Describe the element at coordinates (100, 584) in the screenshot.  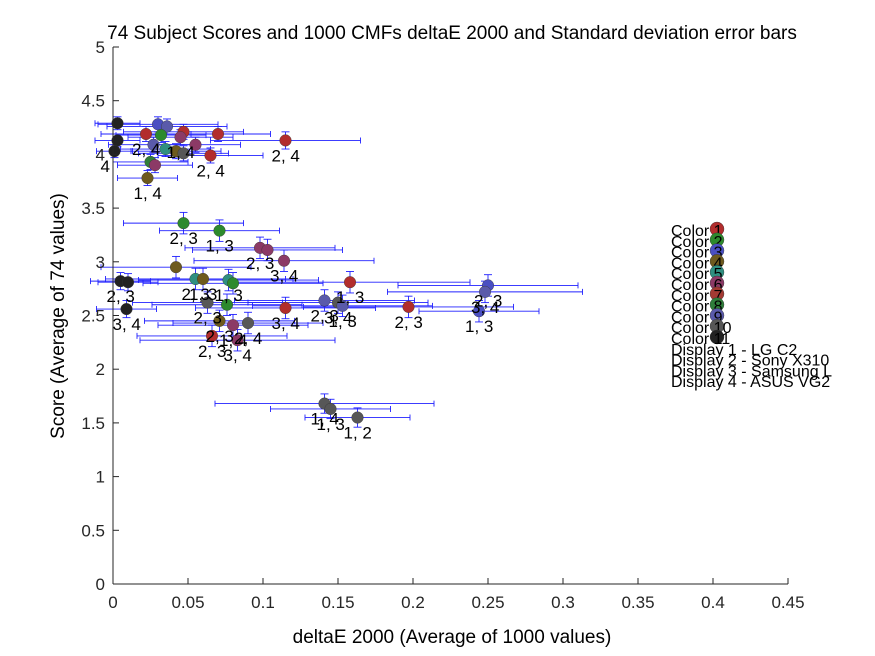
I see `y-tick-label: 0` at that location.